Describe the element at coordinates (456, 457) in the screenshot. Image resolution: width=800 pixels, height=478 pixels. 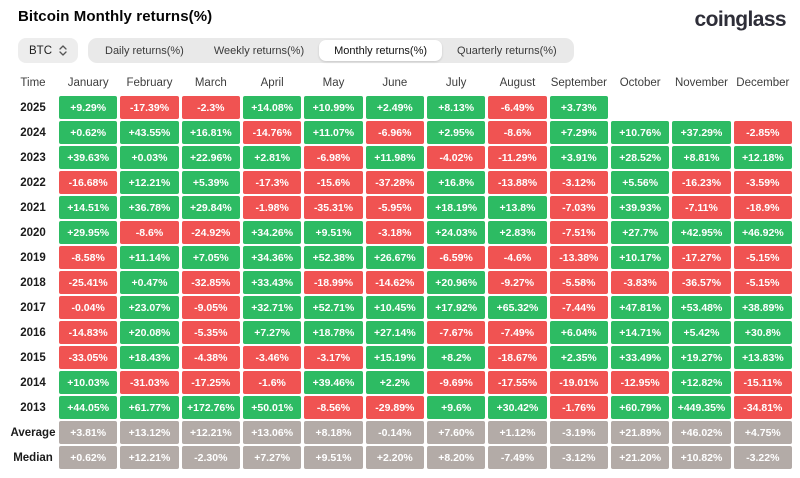
I see `return-cell-median-july: +8.20%` at that location.